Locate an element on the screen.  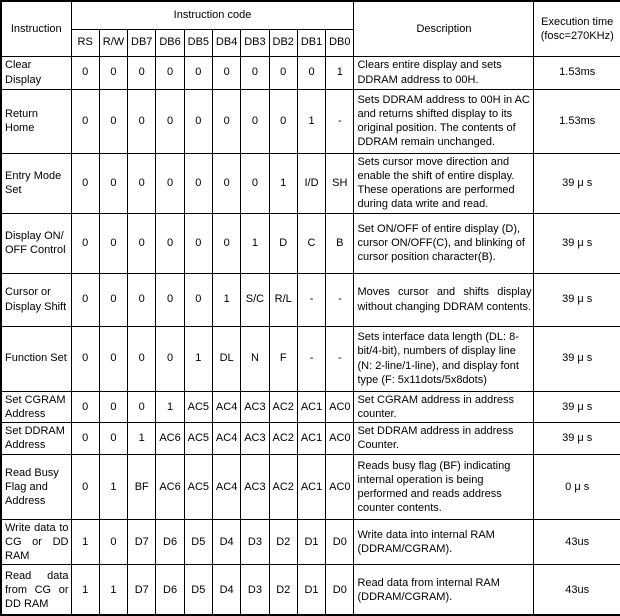
code-bit: BF is located at coordinates (142, 486).